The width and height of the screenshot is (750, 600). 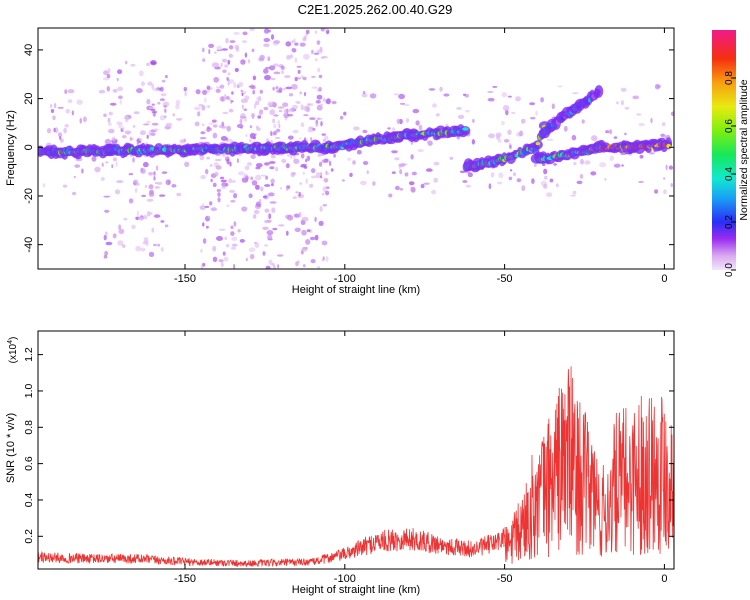 What do you see at coordinates (664, 279) in the screenshot?
I see `spectrogram-xtick-label: 0` at bounding box center [664, 279].